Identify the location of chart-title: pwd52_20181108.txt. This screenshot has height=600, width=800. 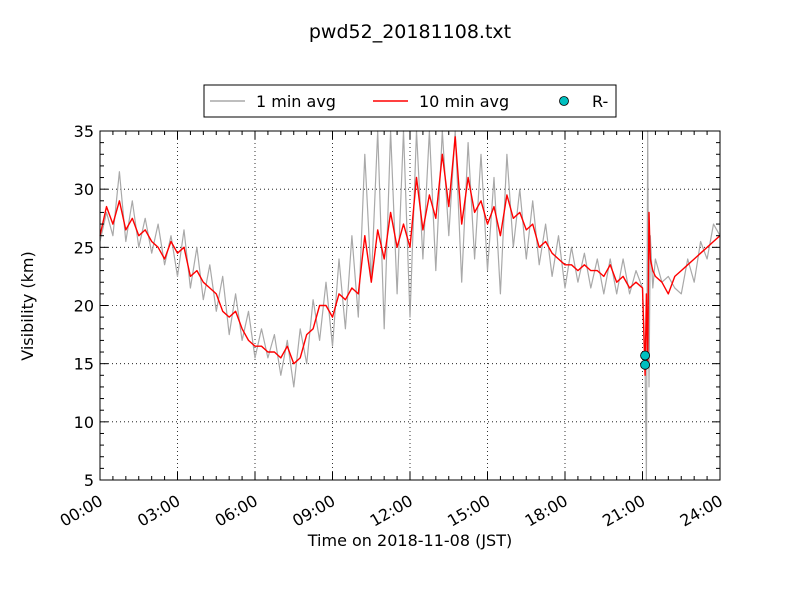
(410, 32).